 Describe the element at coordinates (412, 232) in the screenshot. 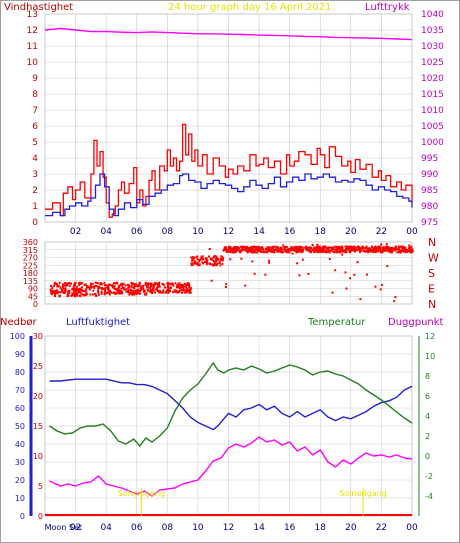

I see `wind-time-tick-label: 00` at that location.